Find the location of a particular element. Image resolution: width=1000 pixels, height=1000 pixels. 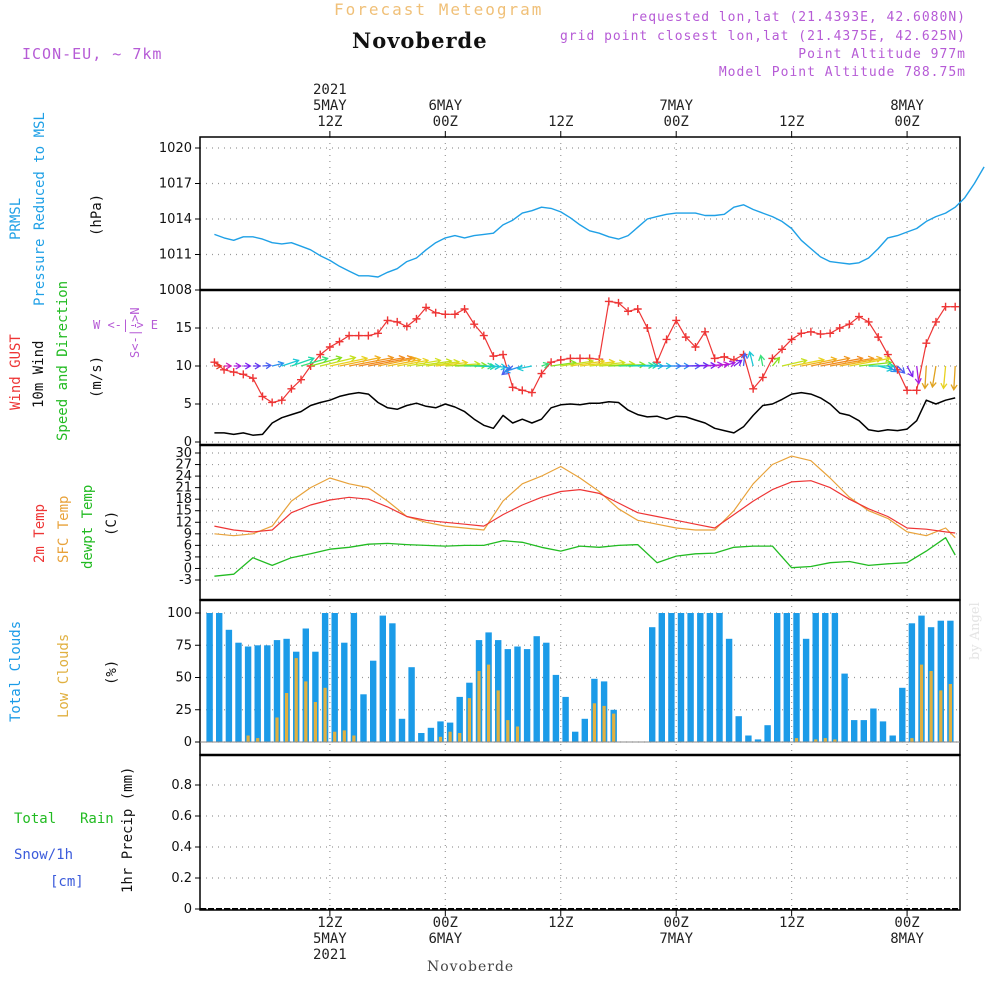

temperature-ytick-label: 27 is located at coordinates (183, 465).